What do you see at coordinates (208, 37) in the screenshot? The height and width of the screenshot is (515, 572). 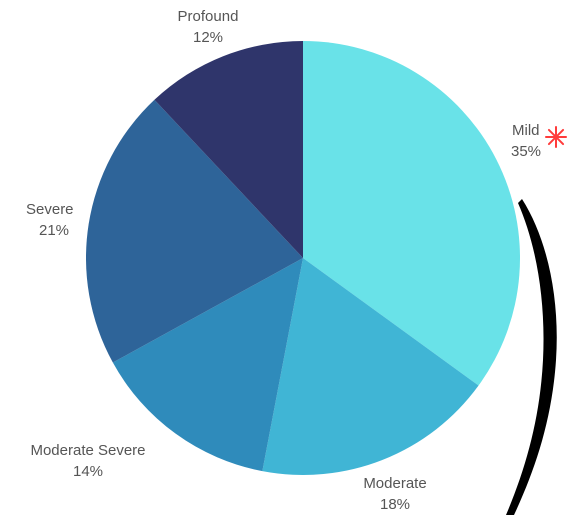 I see `slice-percent-label: 12%` at bounding box center [208, 37].